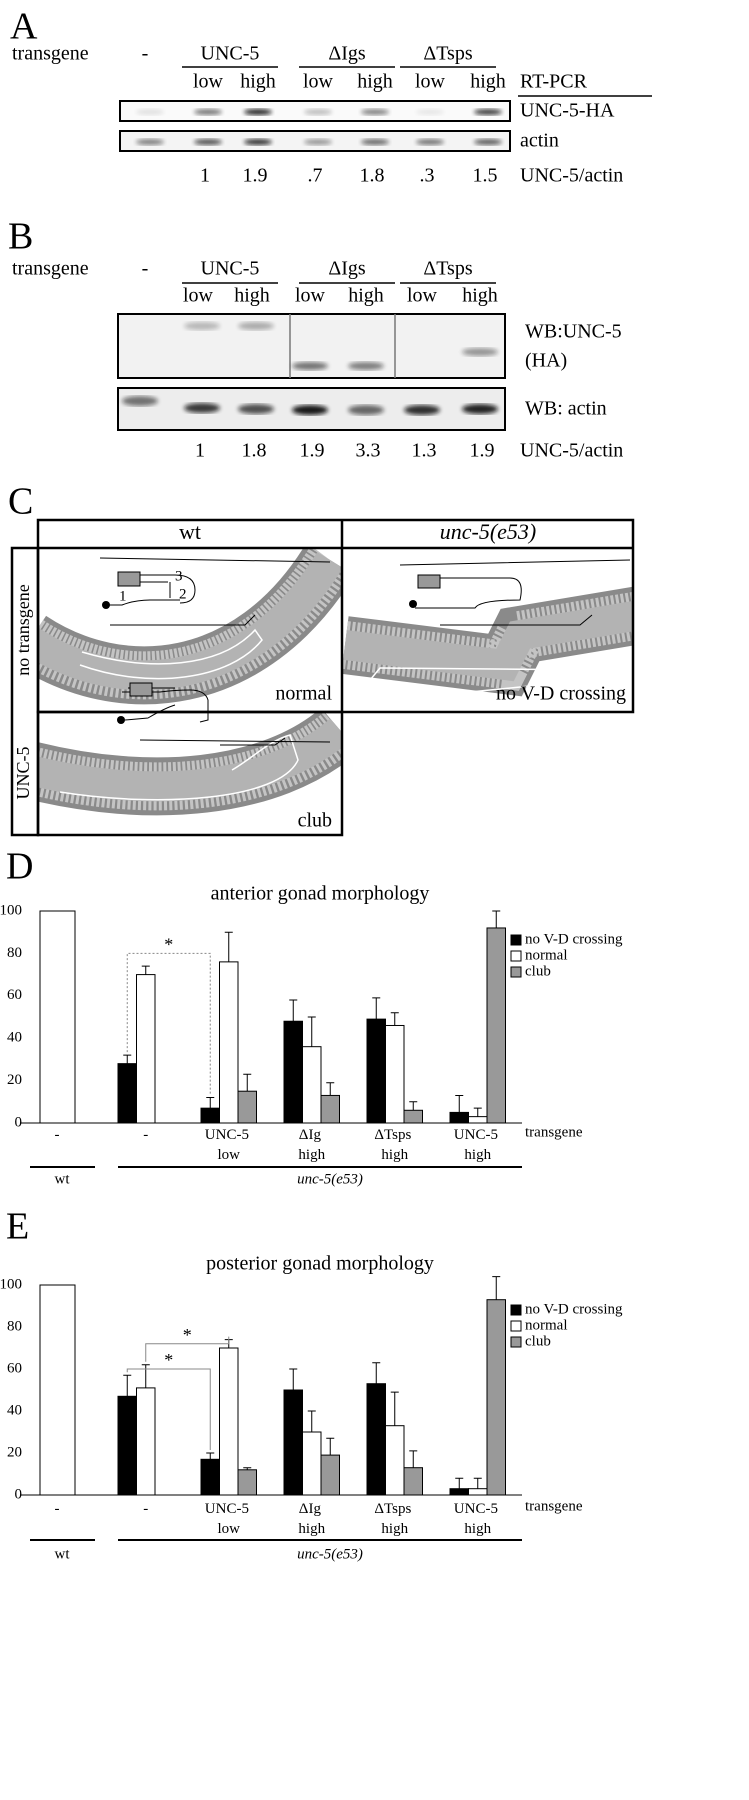 The height and width of the screenshot is (1800, 749). I want to click on gonad-sketch, so click(141, 689).